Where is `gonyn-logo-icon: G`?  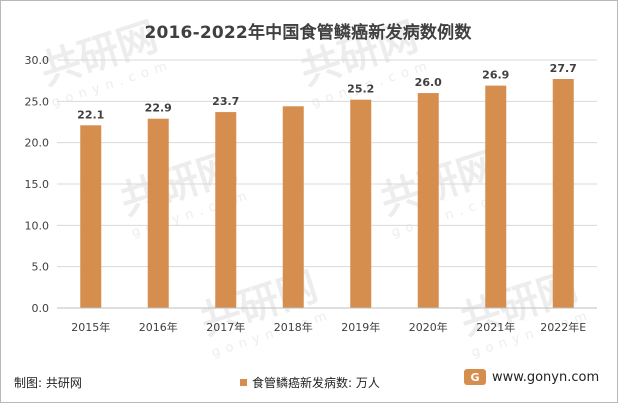
gonyn-logo-icon: G is located at coordinates (475, 377).